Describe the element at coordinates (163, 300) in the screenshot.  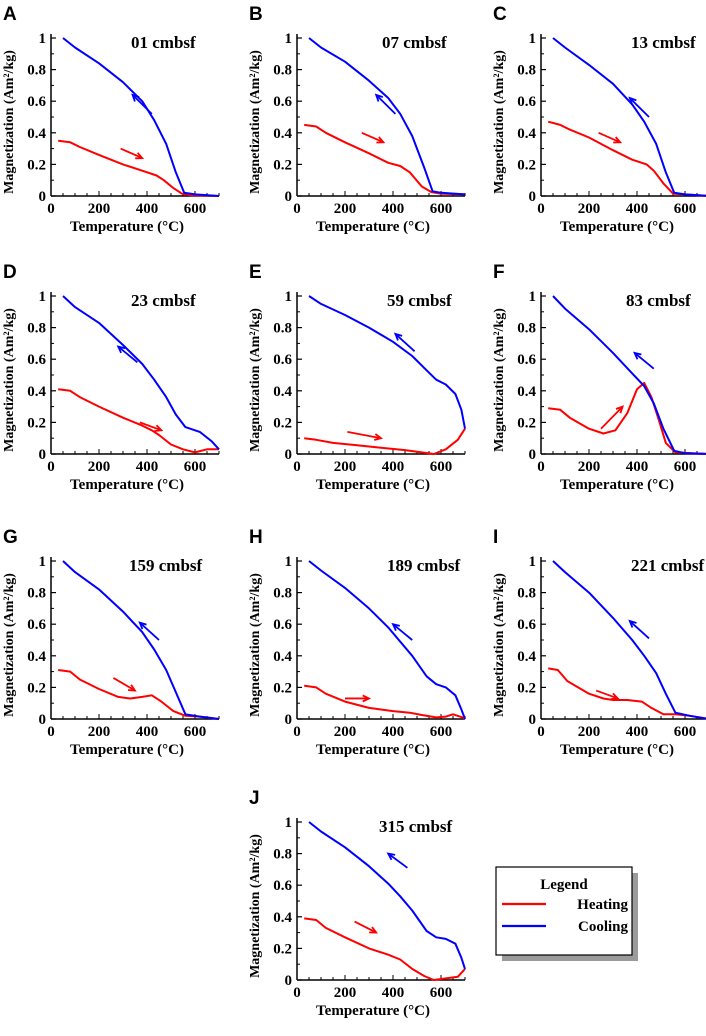
I see `panel-title: 23 cmbsf` at that location.